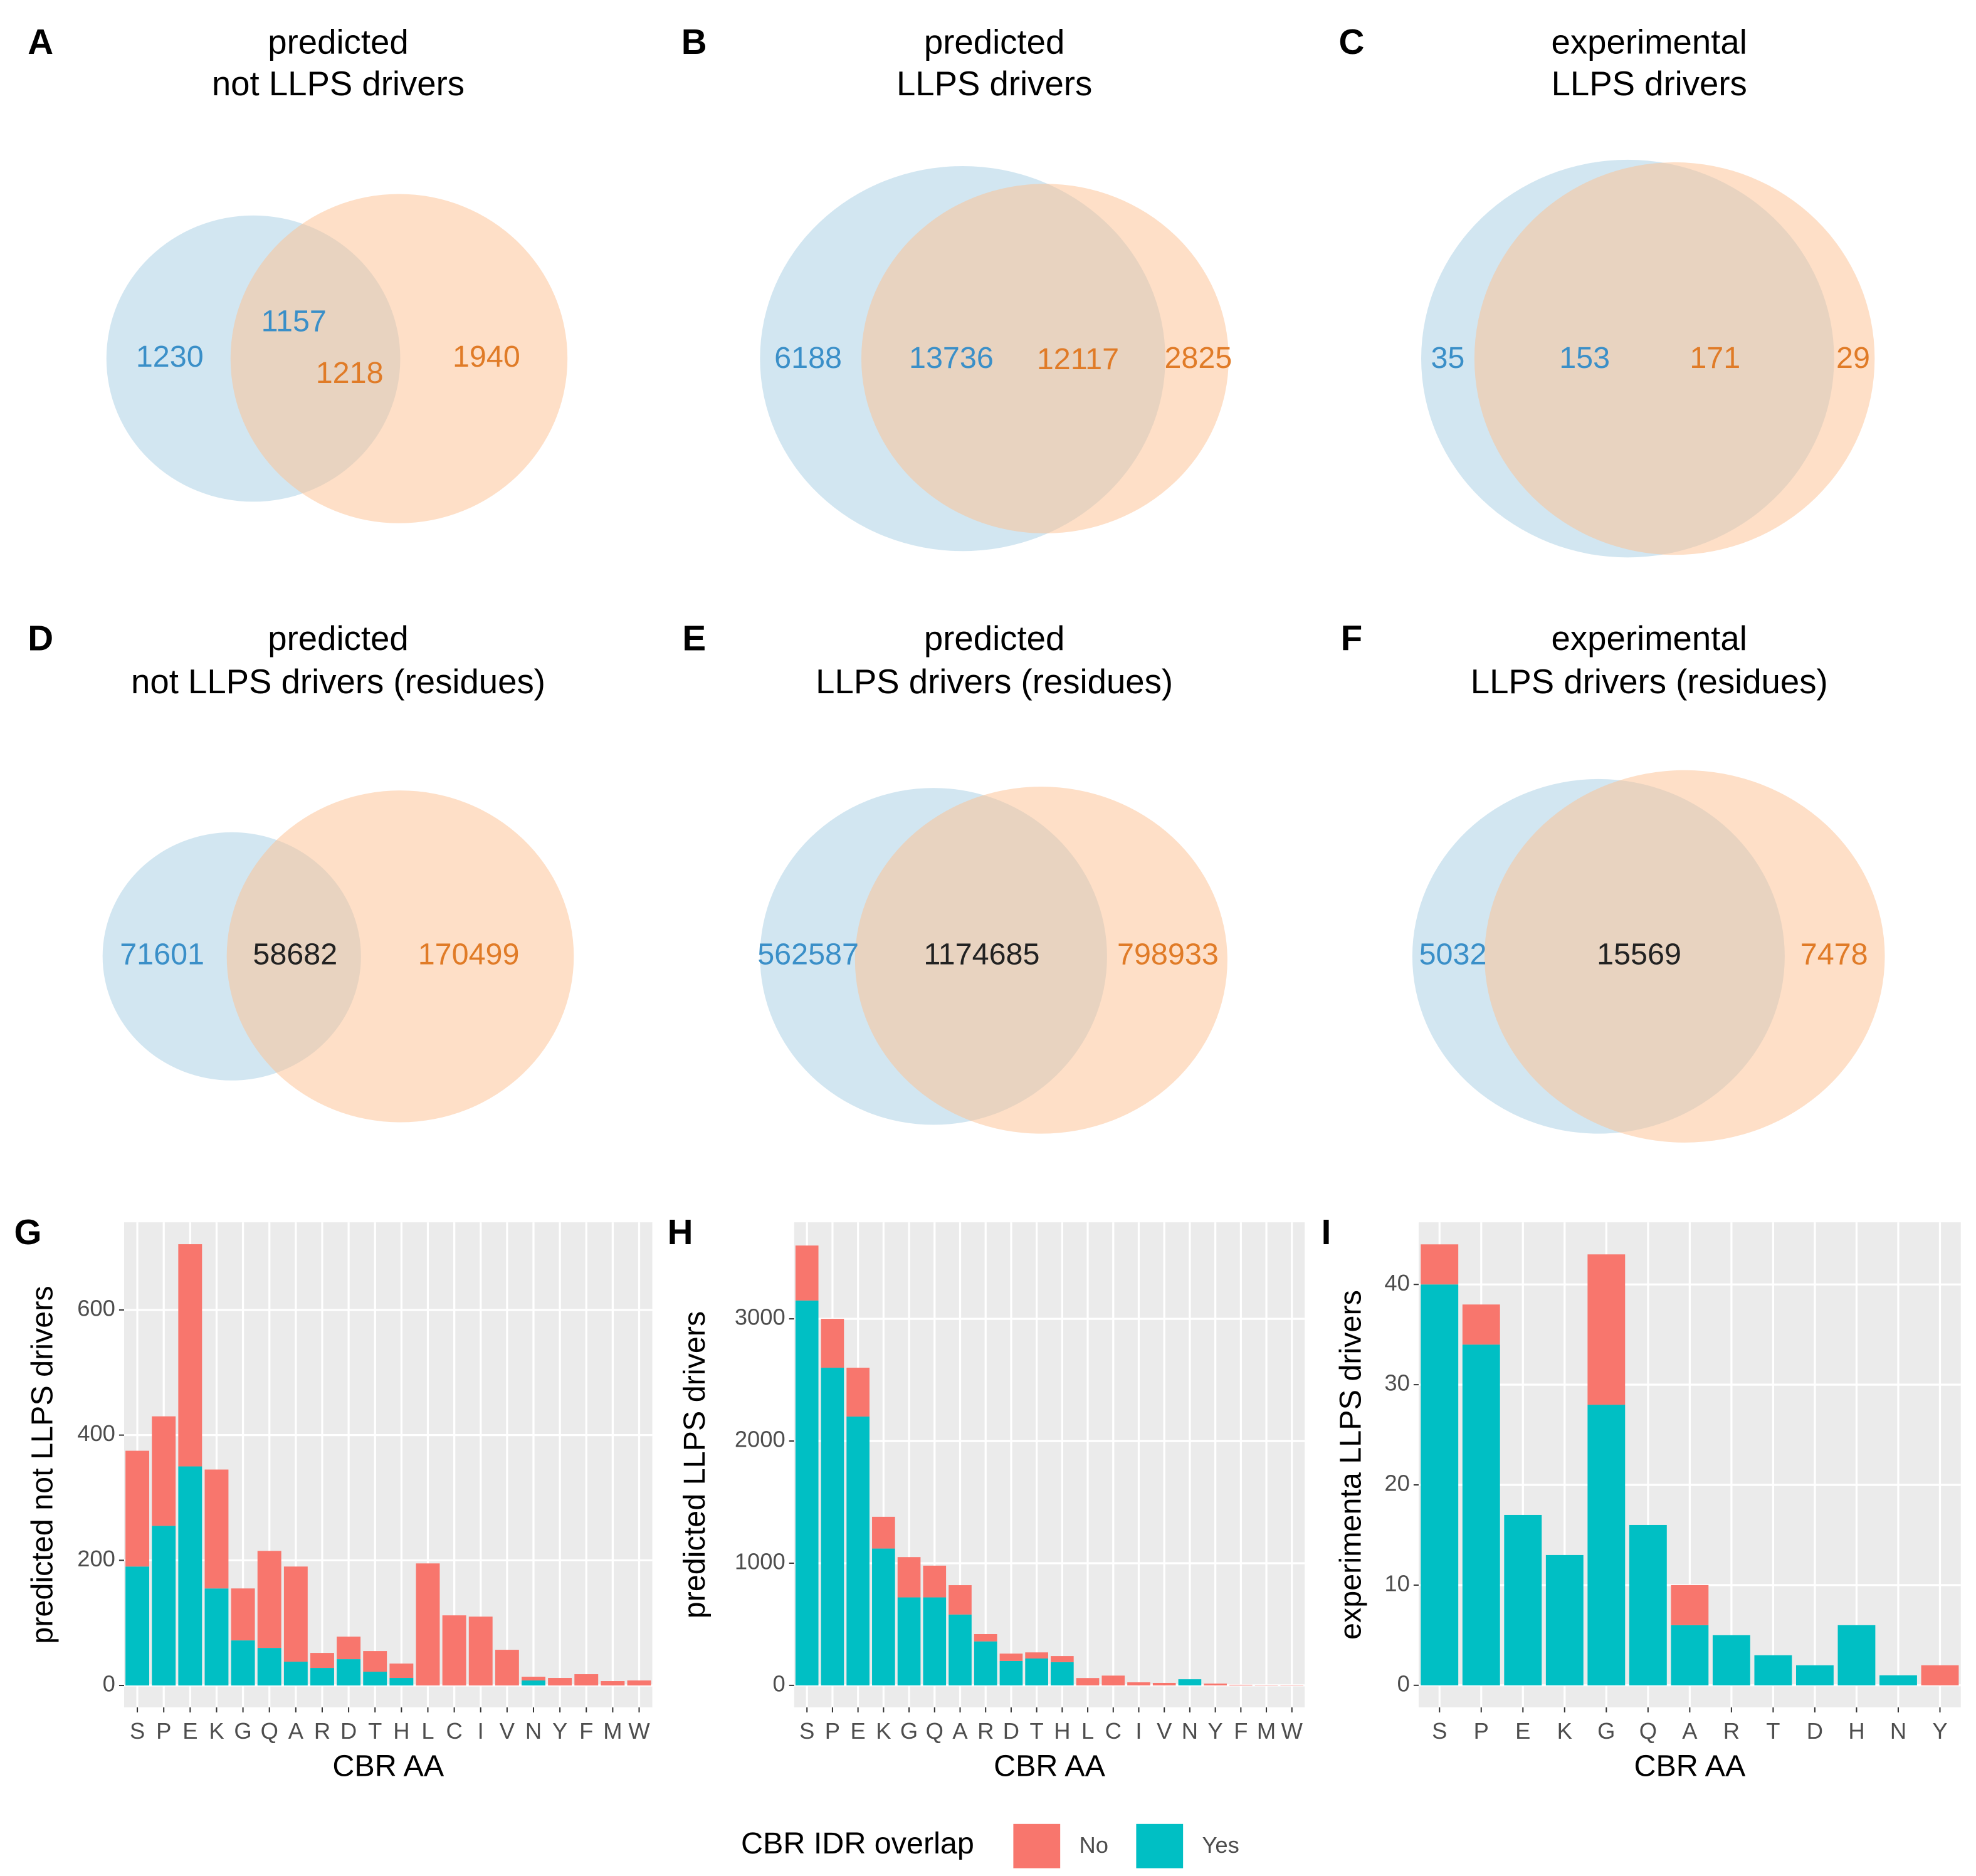 This screenshot has height=1876, width=1976. What do you see at coordinates (427, 1731) in the screenshot?
I see `x-tick-label: L` at bounding box center [427, 1731].